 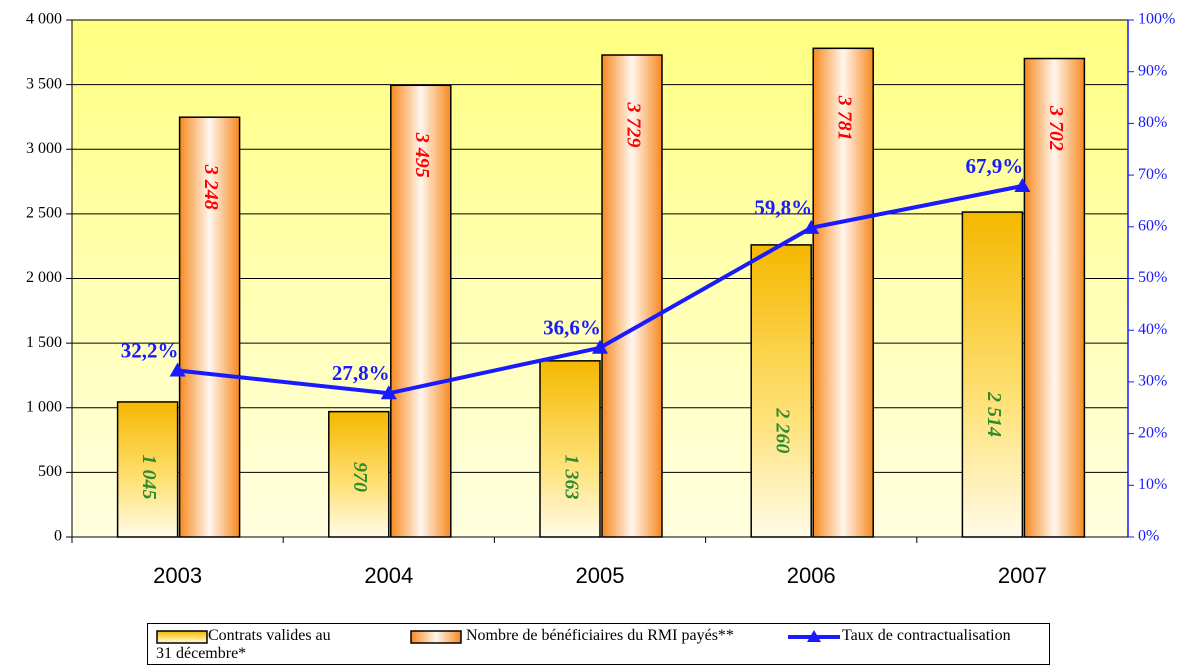 What do you see at coordinates (44, 19) in the screenshot?
I see `y-tick-label: 4 000` at bounding box center [44, 19].